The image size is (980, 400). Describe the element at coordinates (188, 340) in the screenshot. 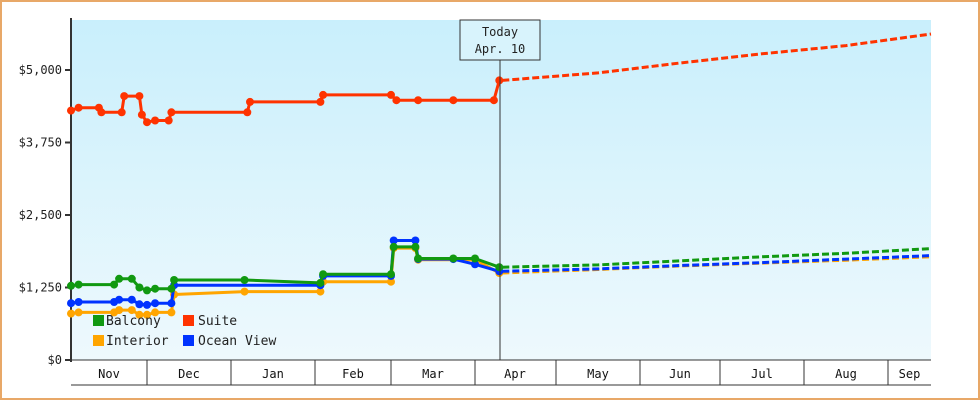

I see `ocean-view-swatch-icon` at that location.